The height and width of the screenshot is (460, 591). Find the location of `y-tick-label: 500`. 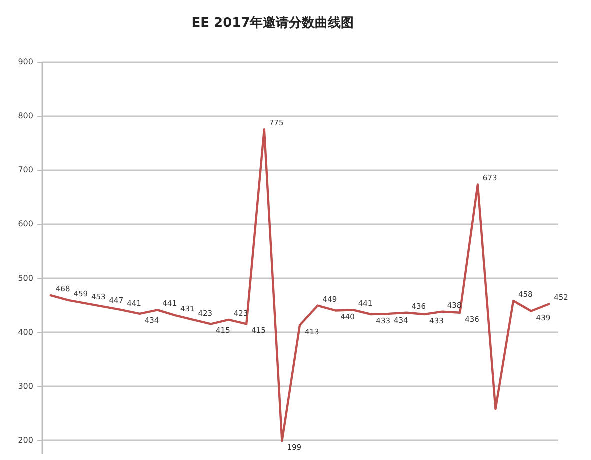

y-tick-label: 500 is located at coordinates (26, 278).